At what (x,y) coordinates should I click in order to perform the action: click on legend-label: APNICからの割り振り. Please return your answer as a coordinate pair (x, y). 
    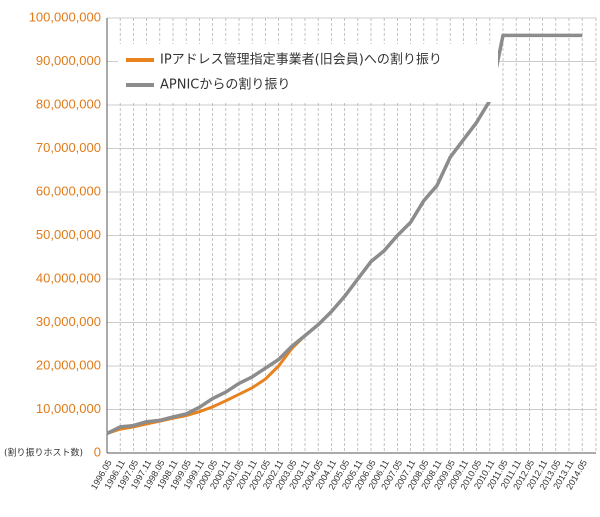
    Looking at the image, I should click on (225, 85).